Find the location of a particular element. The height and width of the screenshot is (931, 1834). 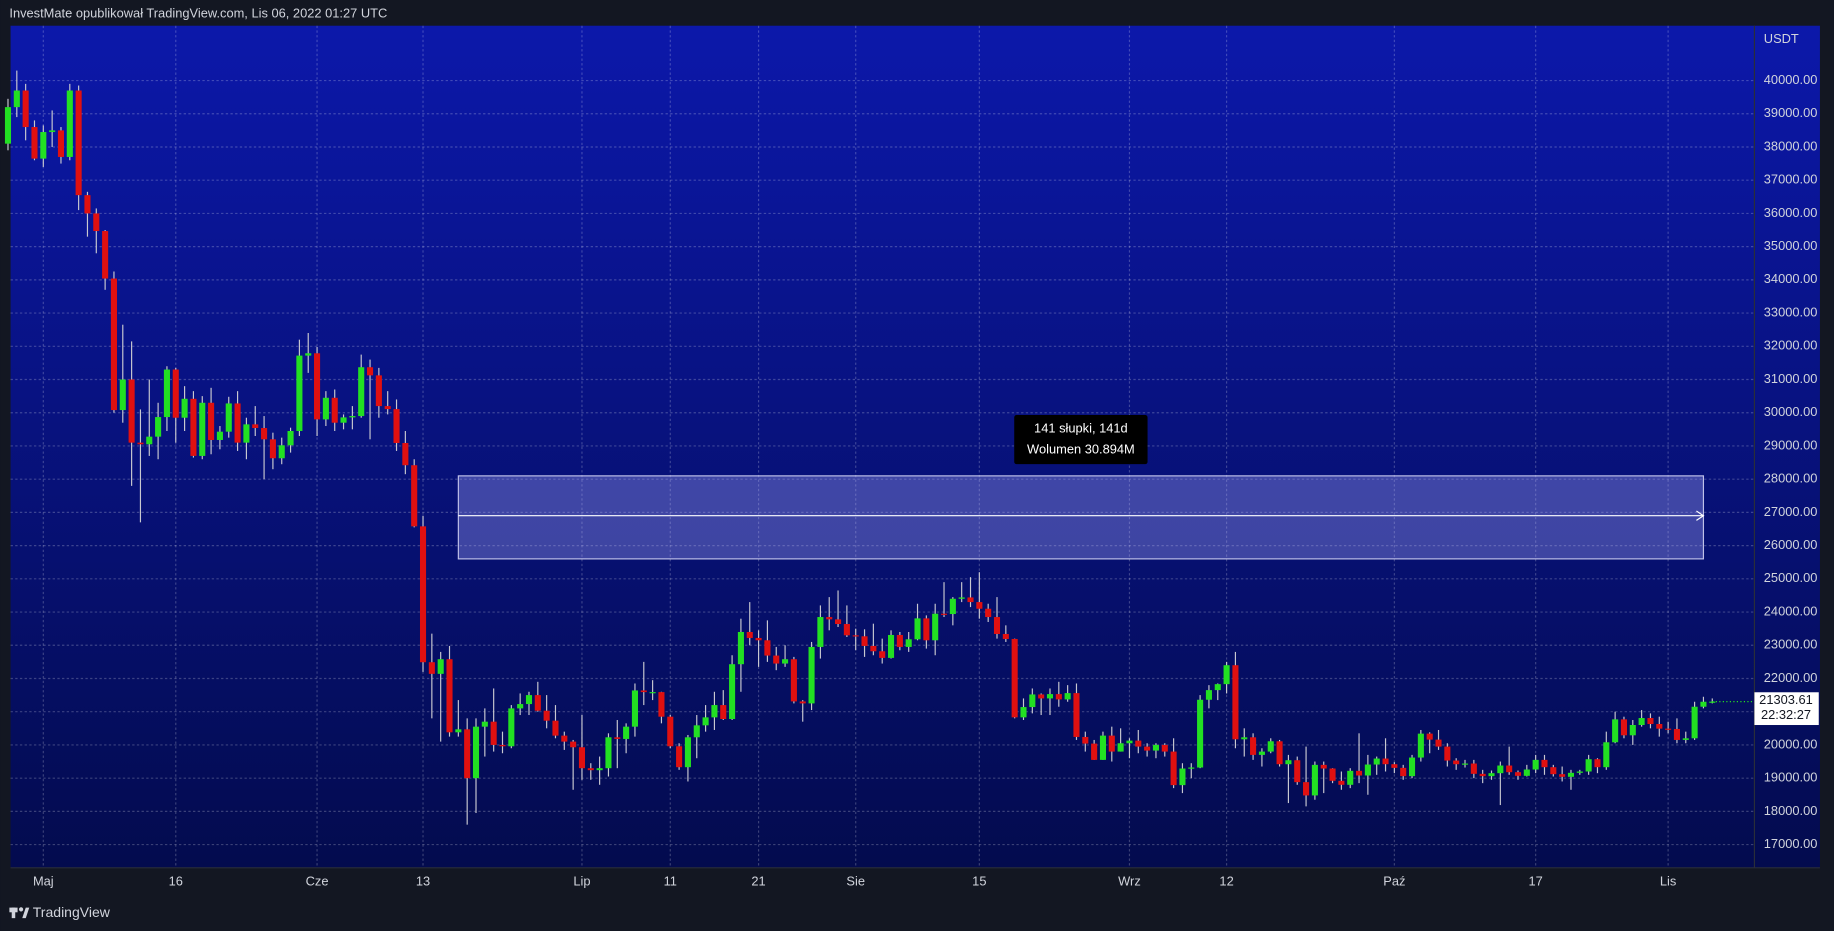

y-tick-label: 17000.00 is located at coordinates (1791, 843).